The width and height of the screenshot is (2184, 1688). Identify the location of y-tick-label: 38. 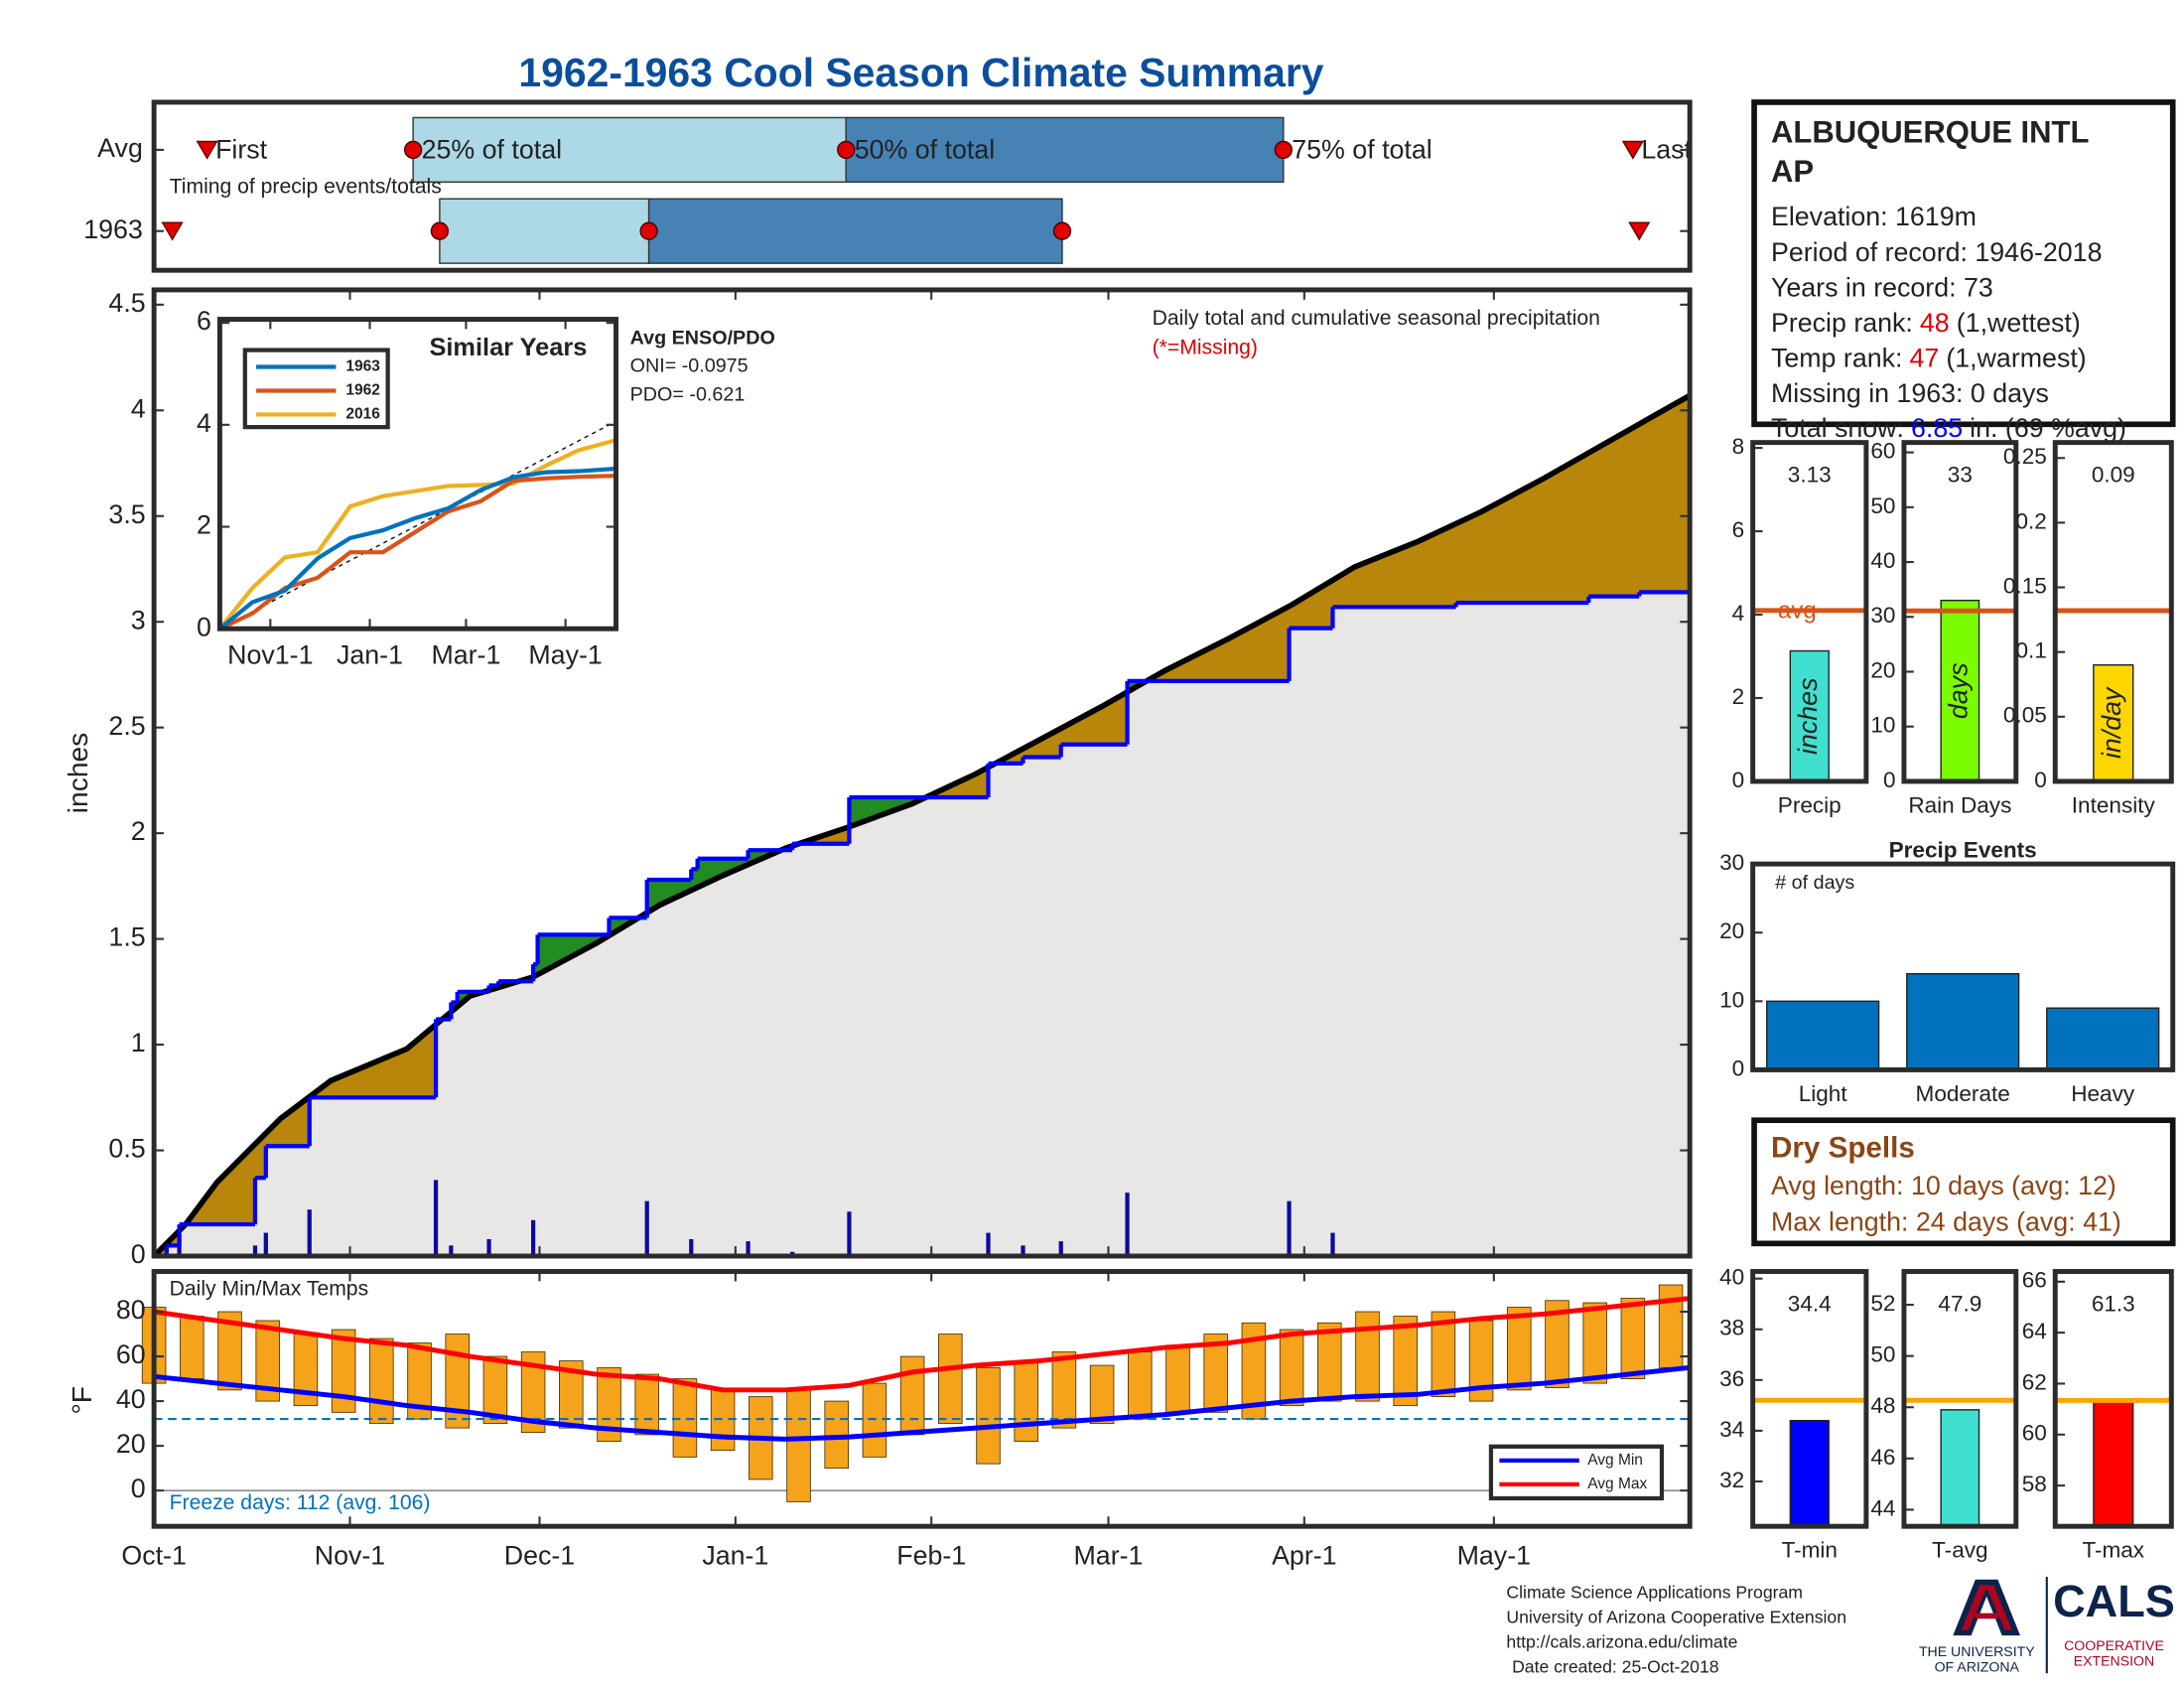
(1731, 1328).